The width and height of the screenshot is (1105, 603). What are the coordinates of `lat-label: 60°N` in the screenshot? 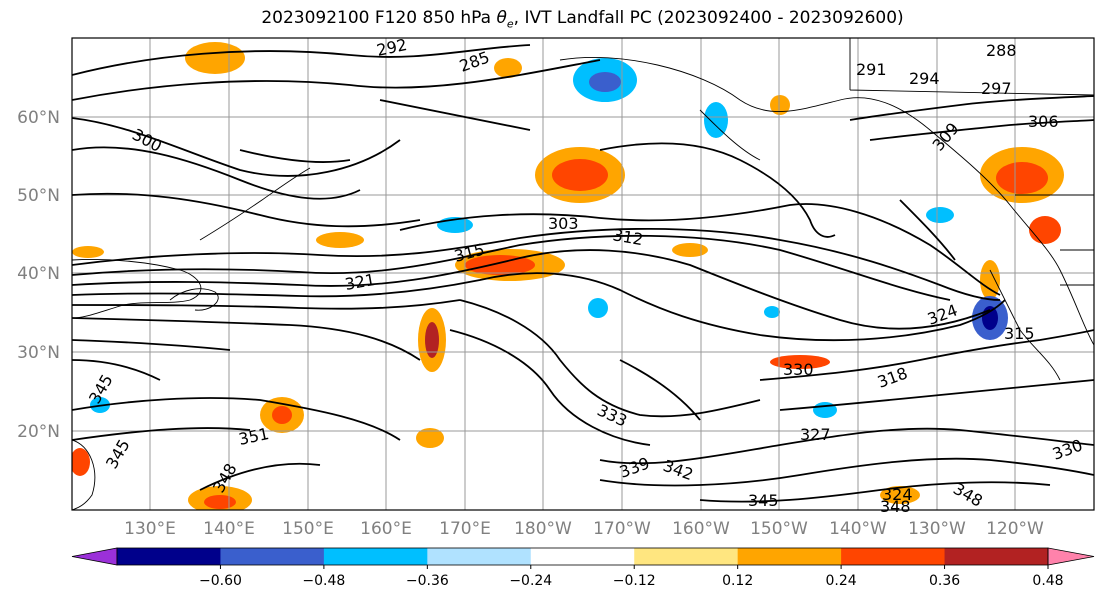 It's located at (38, 118).